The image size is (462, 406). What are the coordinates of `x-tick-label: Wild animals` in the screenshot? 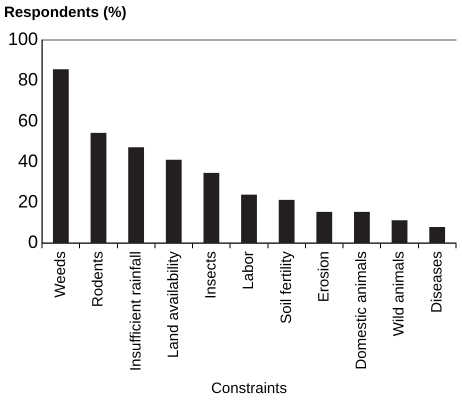 It's located at (399, 293).